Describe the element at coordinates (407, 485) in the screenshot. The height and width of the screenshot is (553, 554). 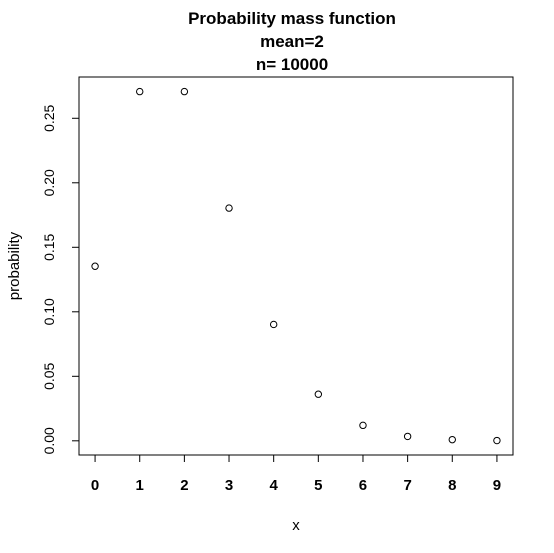
I see `x-tick-label: 7` at that location.